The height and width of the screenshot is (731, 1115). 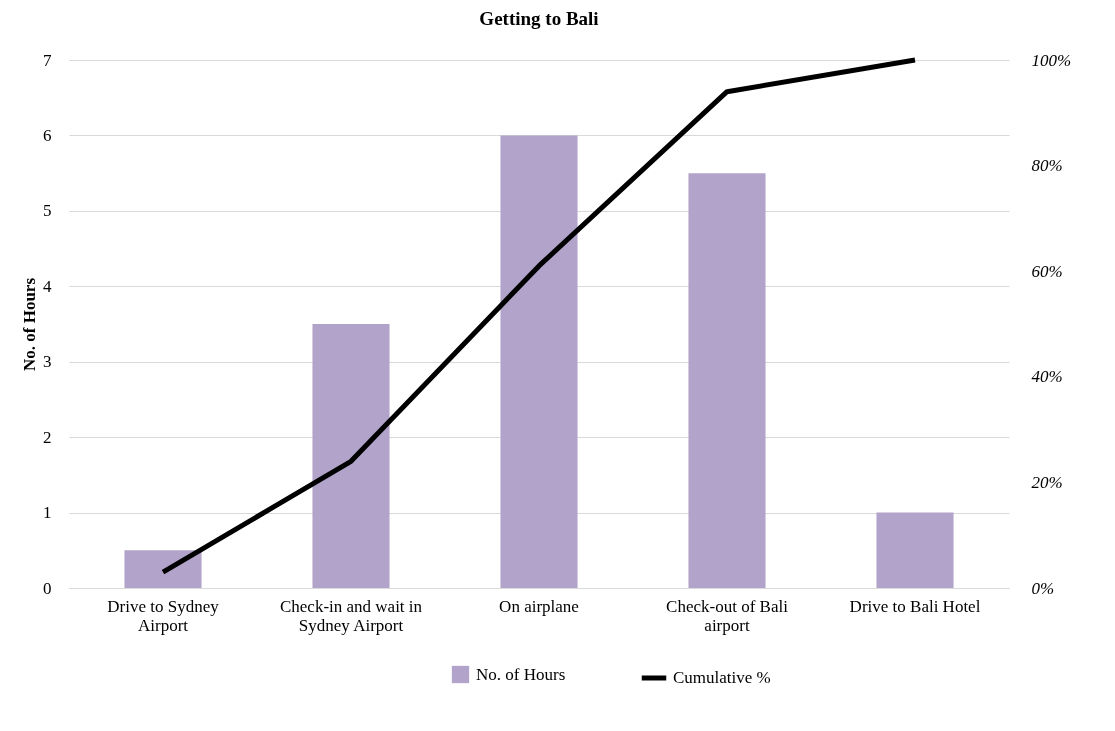 I want to click on y2-tick-label: 80%, so click(x=1047, y=166).